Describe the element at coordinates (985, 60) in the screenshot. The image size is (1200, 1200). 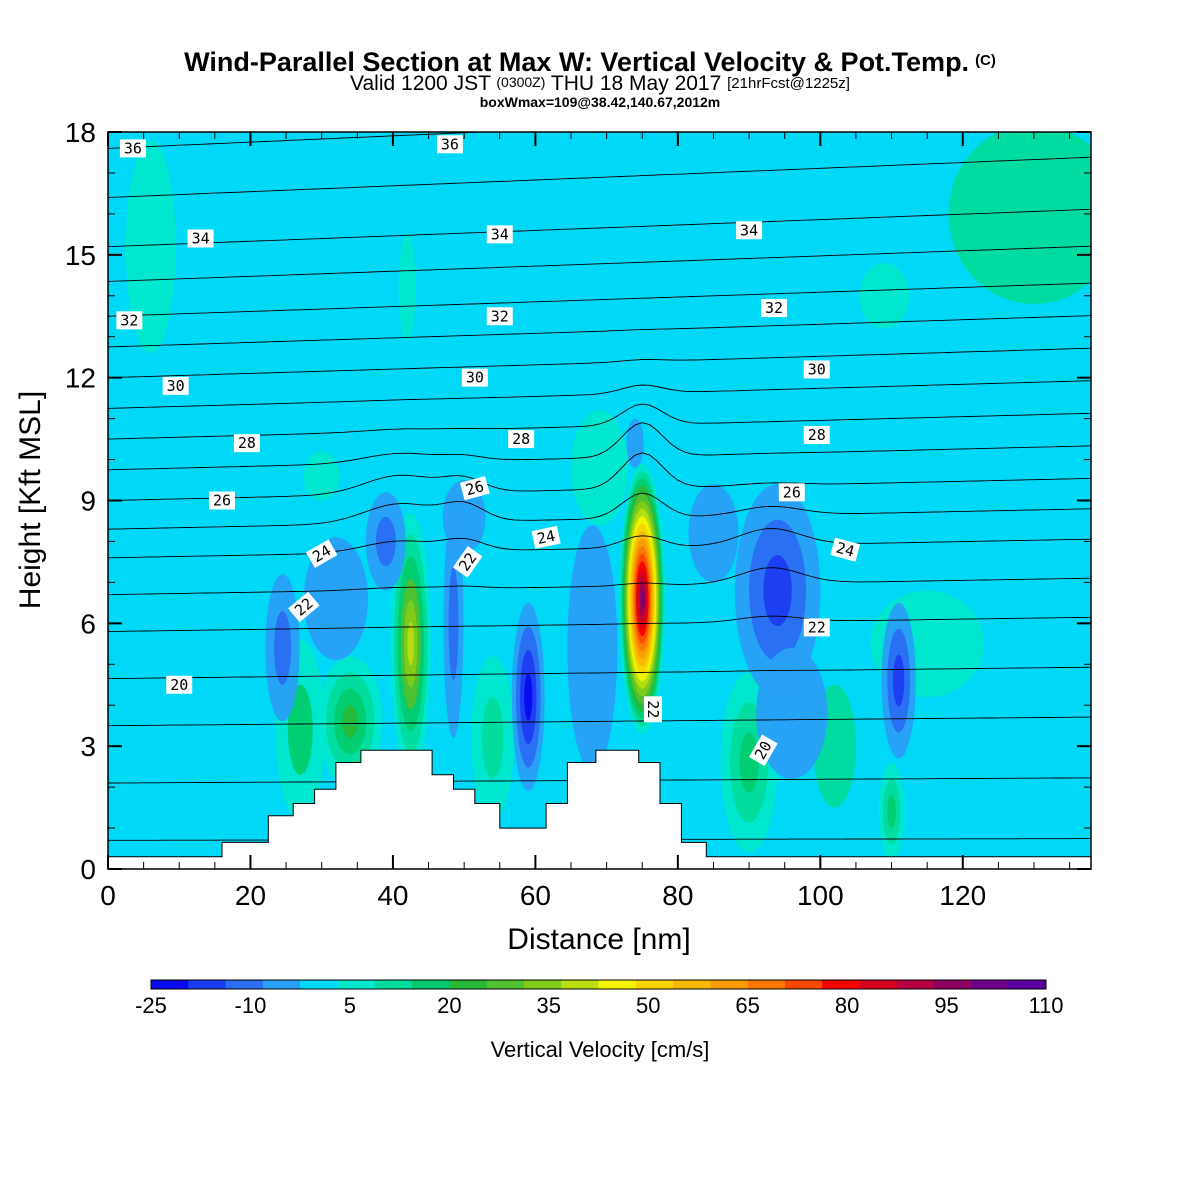
I see `copyright-mark: (C)` at that location.